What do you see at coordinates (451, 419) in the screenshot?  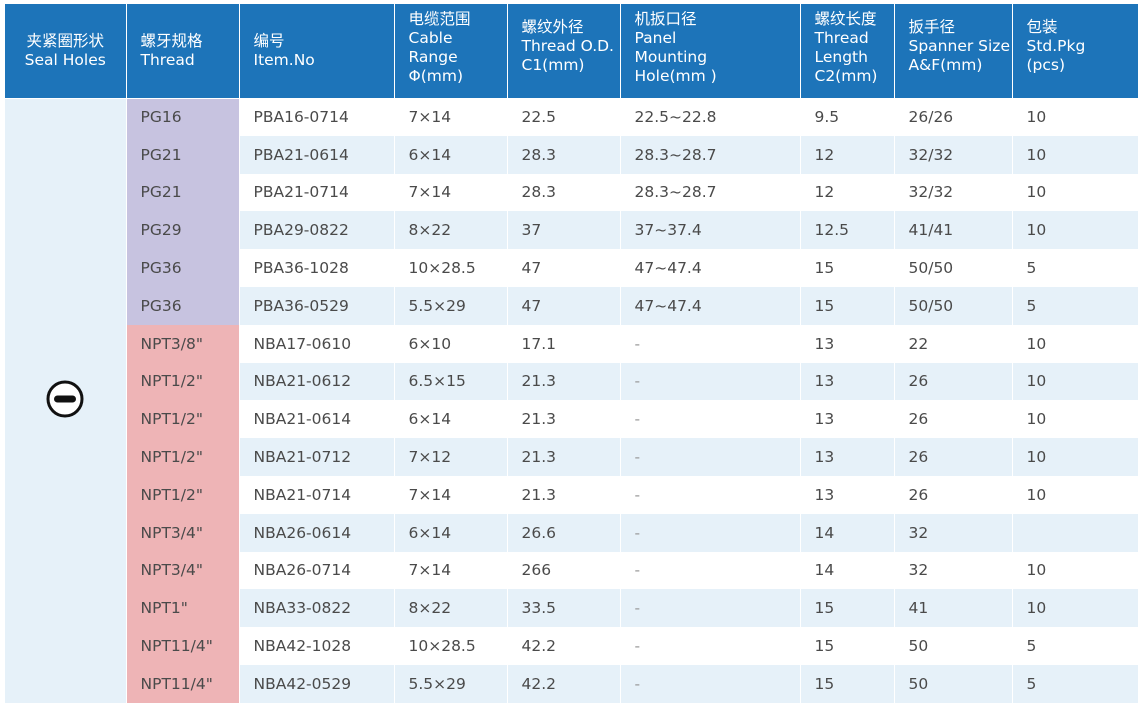 I see `cable-range-cell: 6×14` at bounding box center [451, 419].